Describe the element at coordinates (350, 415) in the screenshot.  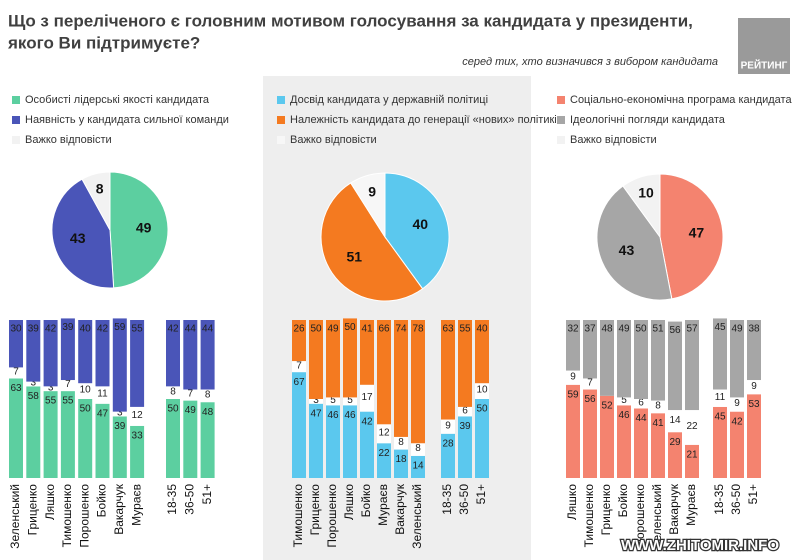
I see `bar-value: 46` at that location.